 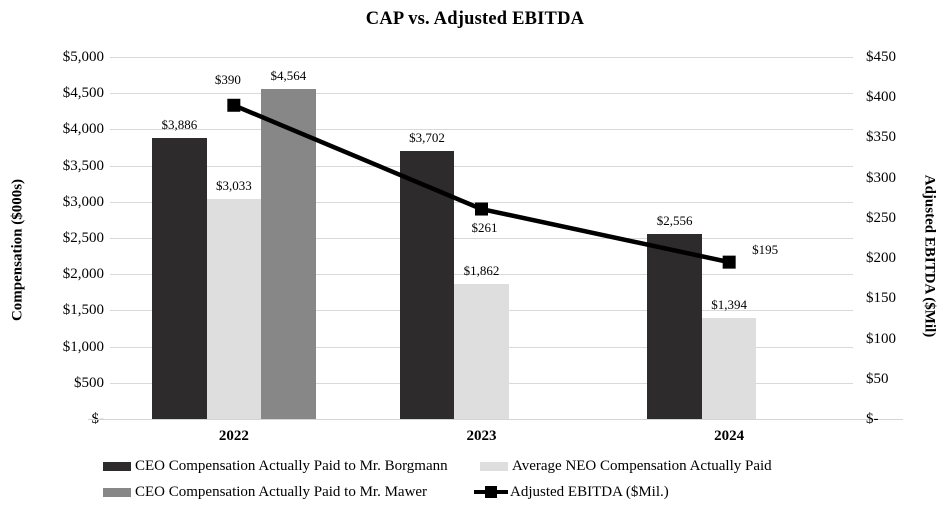 I want to click on category-label-2024: 2024, so click(x=729, y=436).